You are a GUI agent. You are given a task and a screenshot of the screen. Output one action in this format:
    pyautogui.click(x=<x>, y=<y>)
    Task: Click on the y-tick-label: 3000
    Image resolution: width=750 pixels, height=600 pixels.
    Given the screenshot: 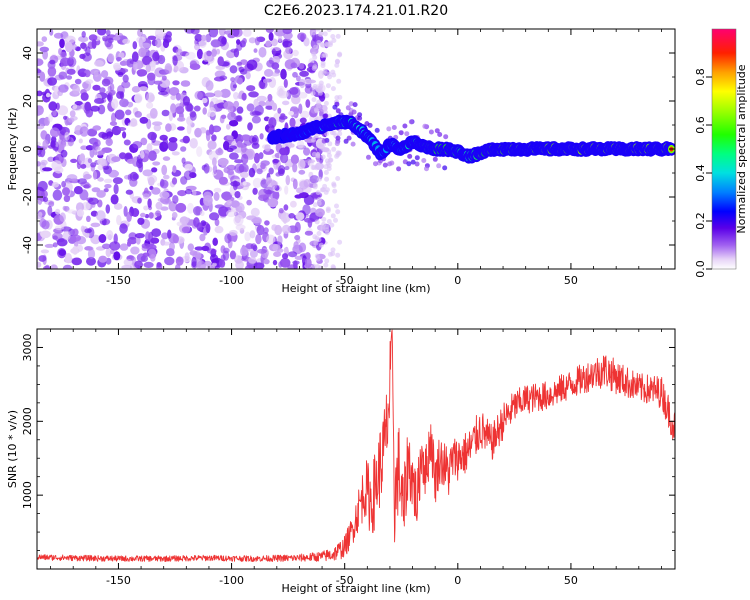 What is the action you would take?
    pyautogui.click(x=27, y=347)
    